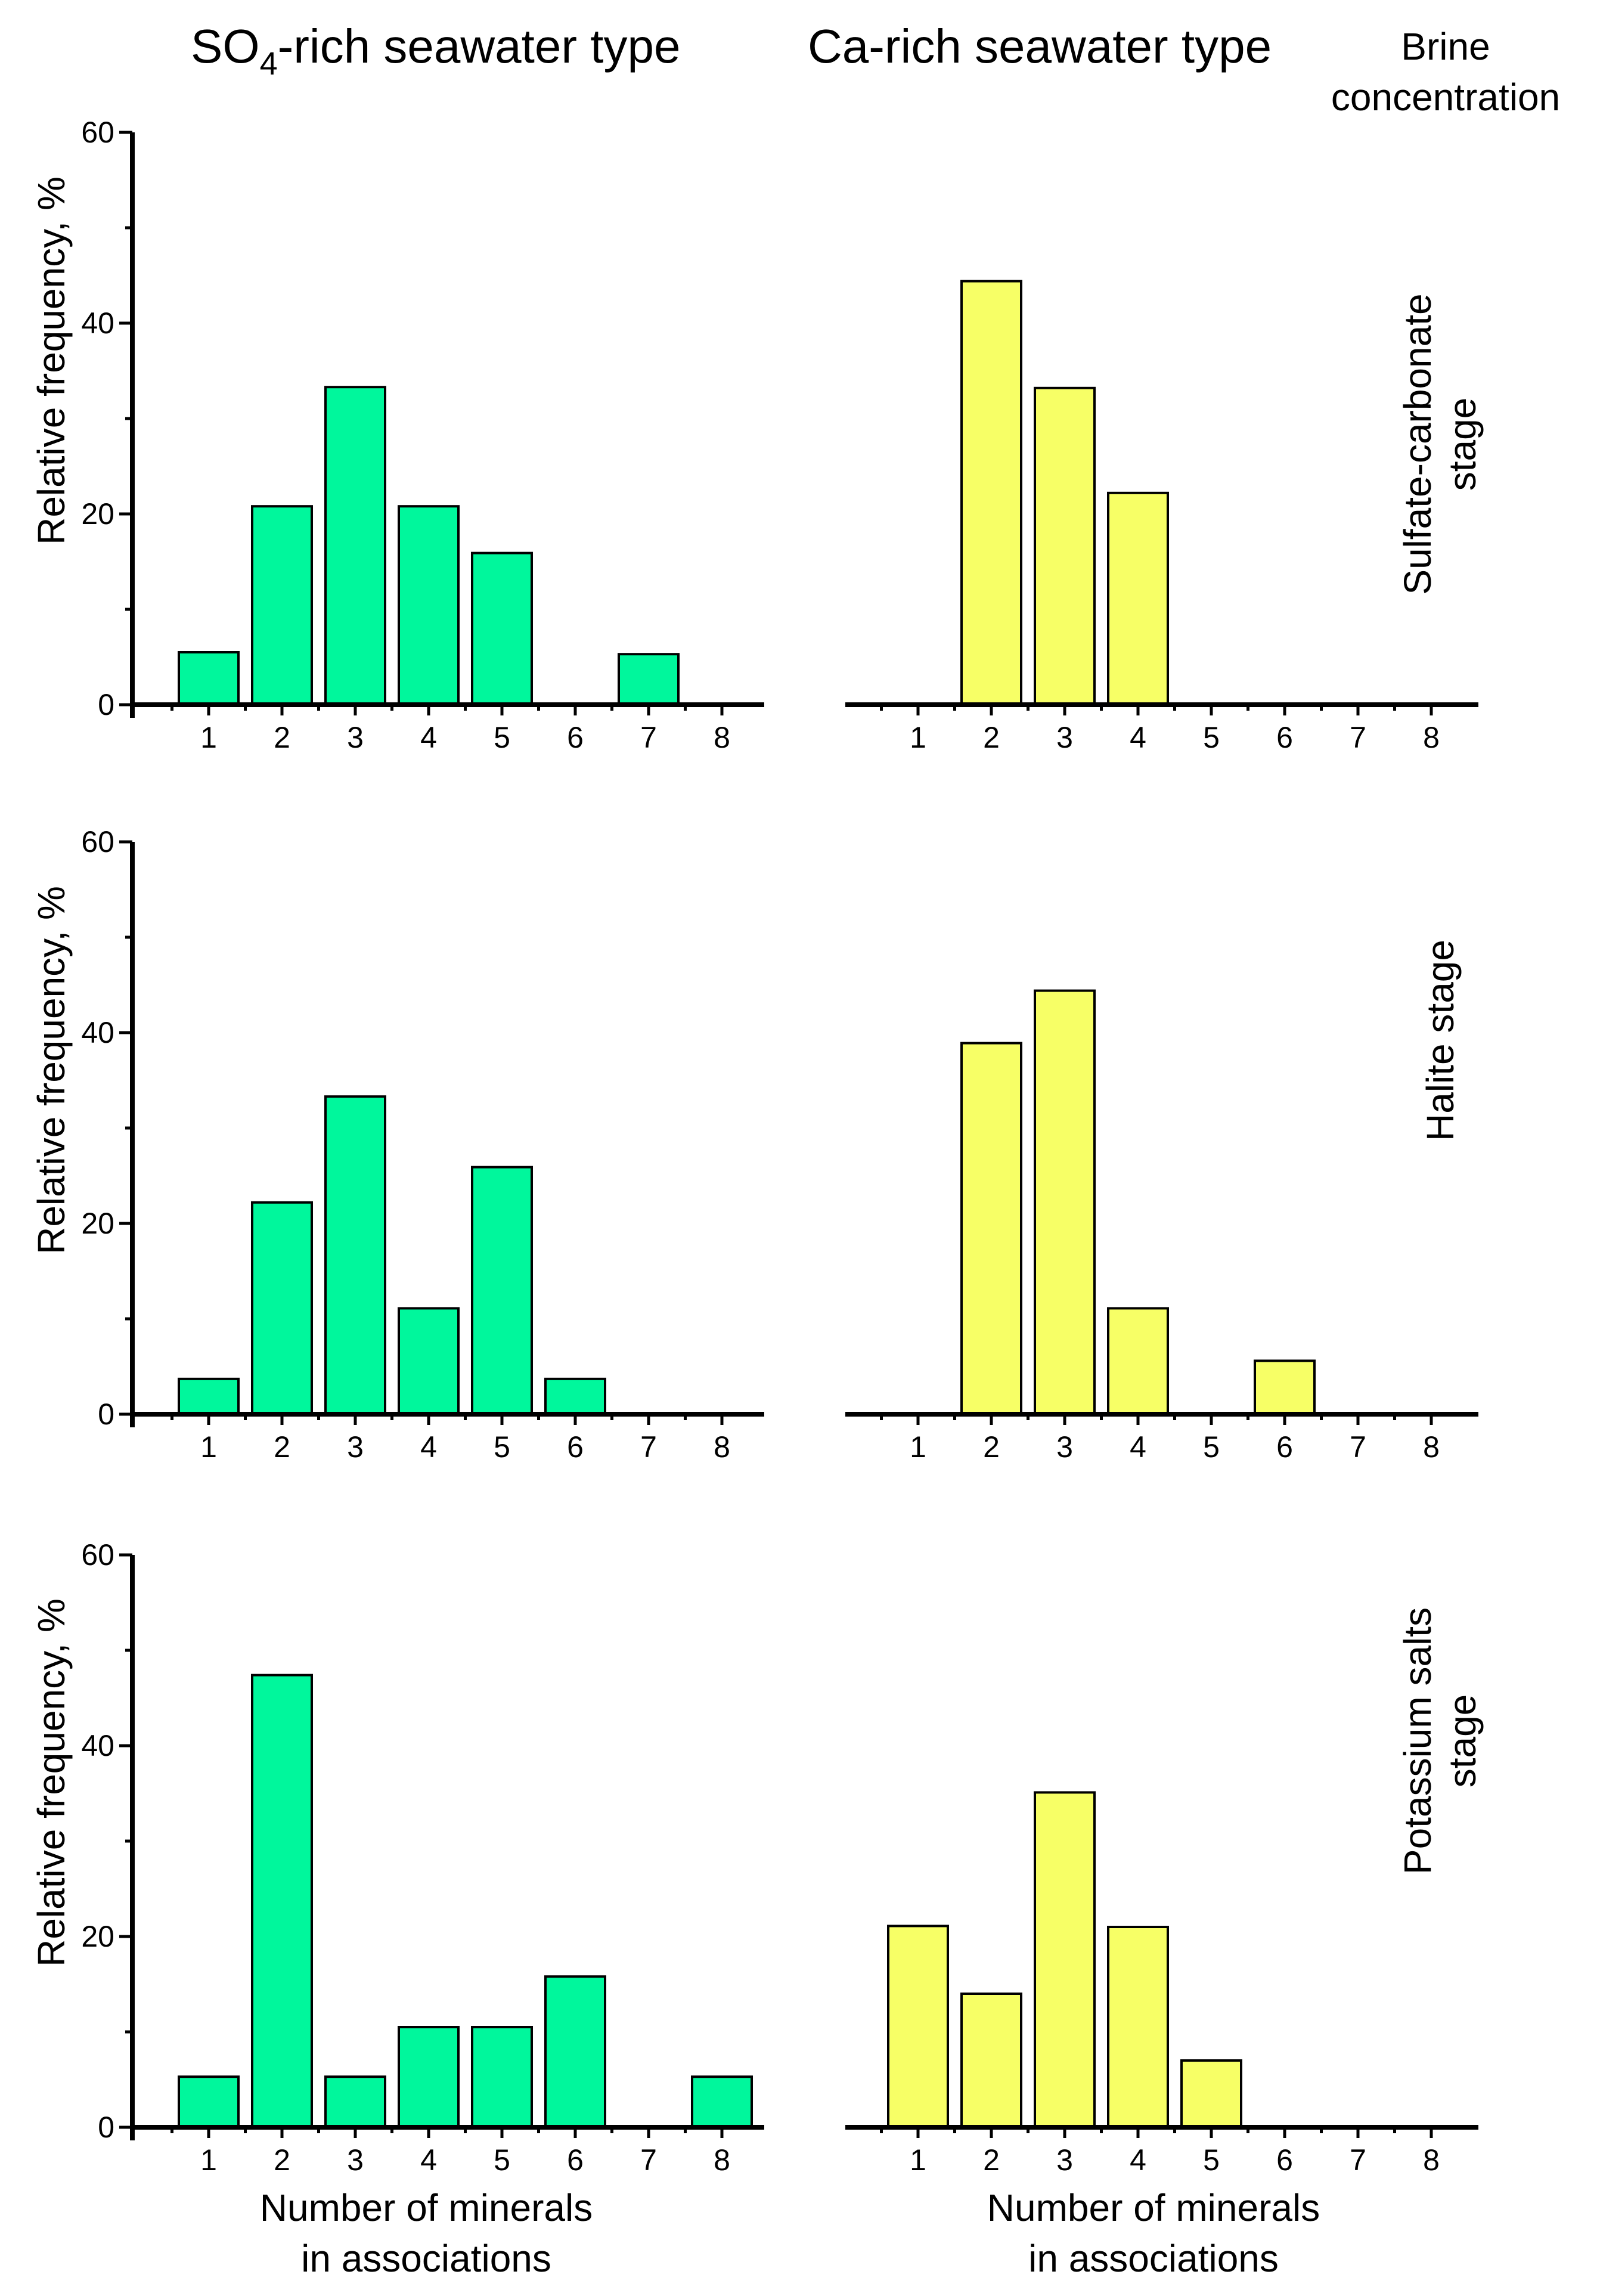  I want to click on chart-panel-2: 1 2 3 4 5 6 7 8, so click(1161, 517).